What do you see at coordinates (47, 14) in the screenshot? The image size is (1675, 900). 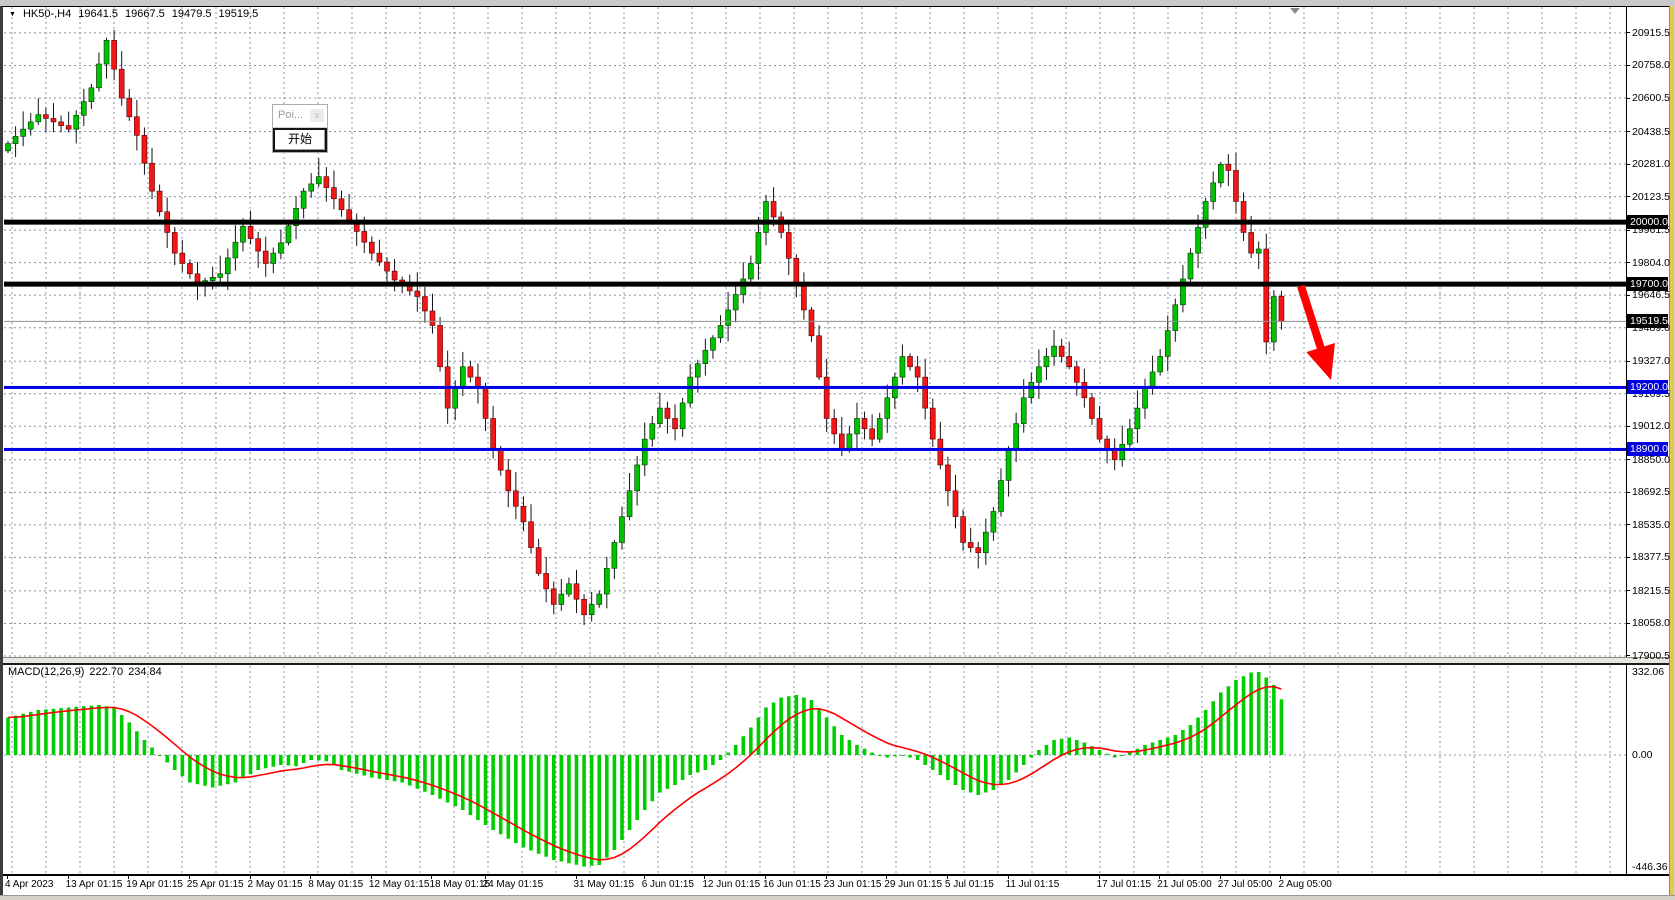 I see `symbol-timeframe-label: HK50-,H4` at bounding box center [47, 14].